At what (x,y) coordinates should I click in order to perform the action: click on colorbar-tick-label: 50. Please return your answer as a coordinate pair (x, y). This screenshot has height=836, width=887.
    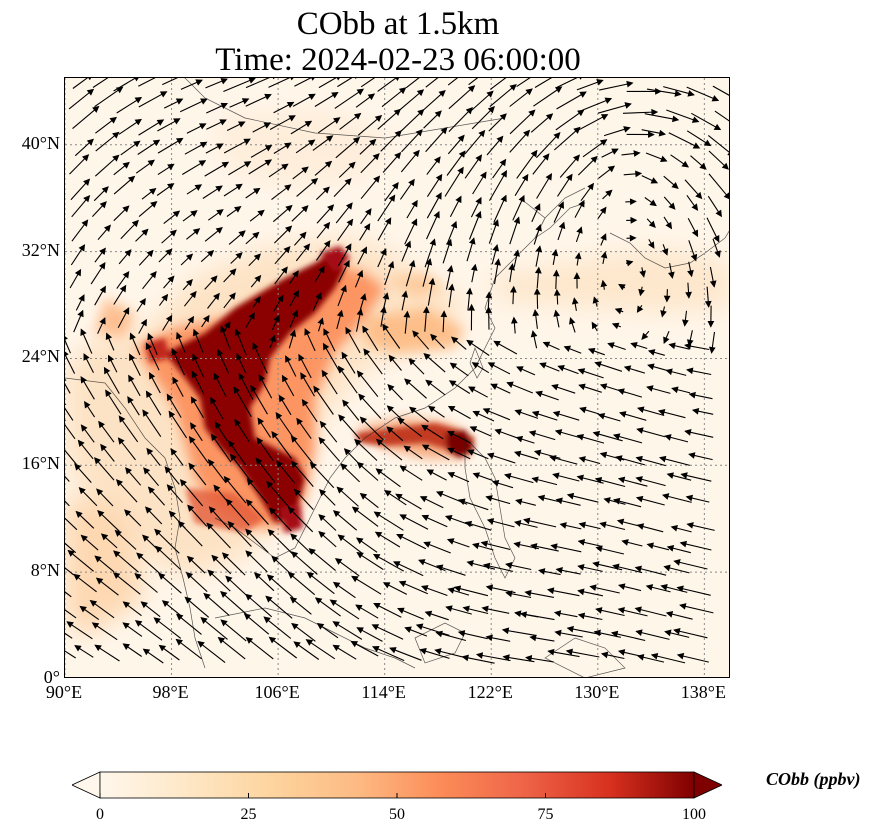
    Looking at the image, I should click on (397, 814).